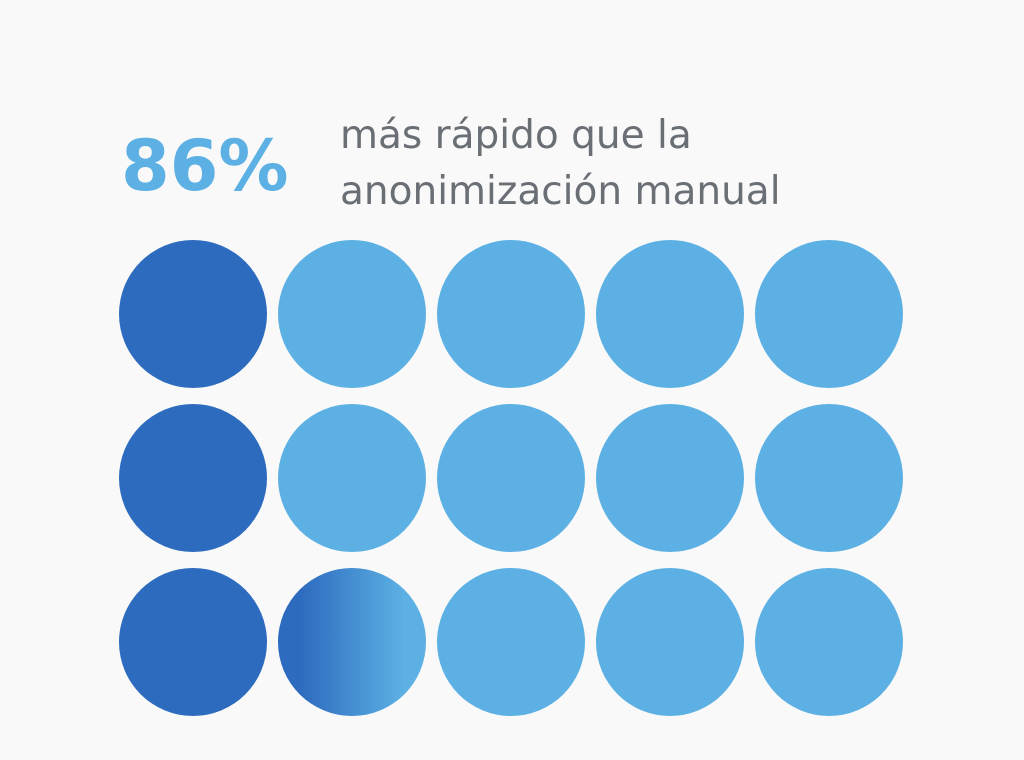 Image resolution: width=1024 pixels, height=760 pixels. Describe the element at coordinates (560, 191) in the screenshot. I see `stat-description: anonimización manual` at that location.